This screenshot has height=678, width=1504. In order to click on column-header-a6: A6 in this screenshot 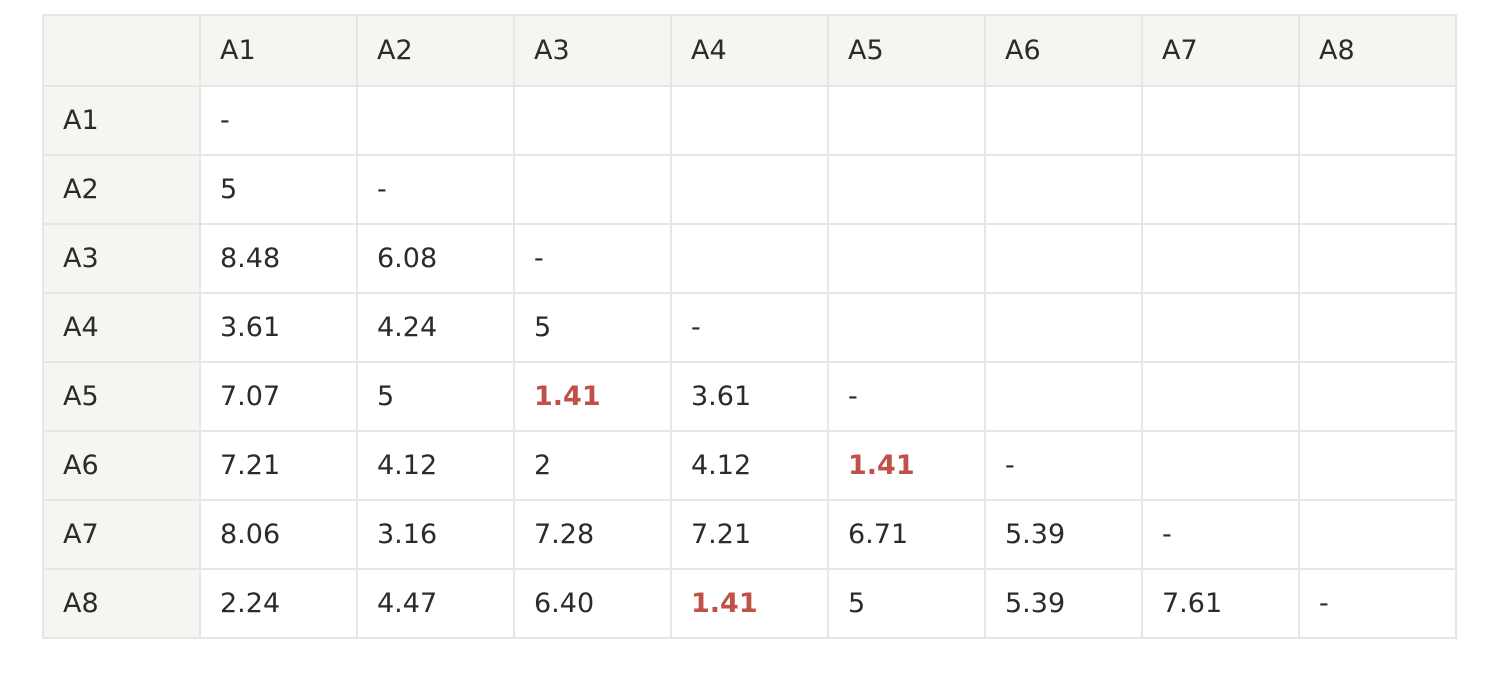, I will do `click(1063, 50)`.